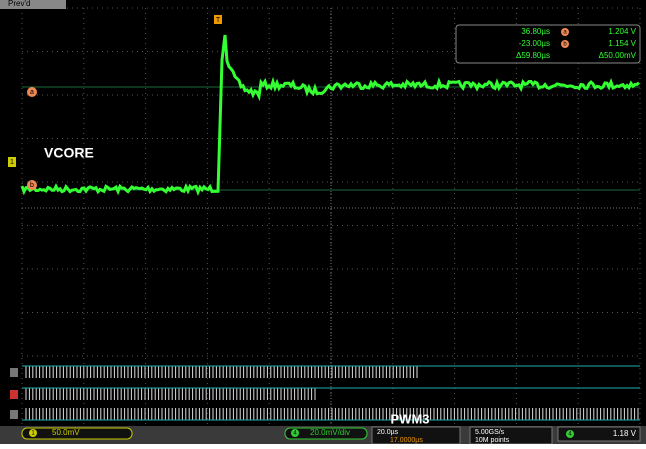 The height and width of the screenshot is (449, 646). I want to click on readout-v2: 1.154 V, so click(622, 43).